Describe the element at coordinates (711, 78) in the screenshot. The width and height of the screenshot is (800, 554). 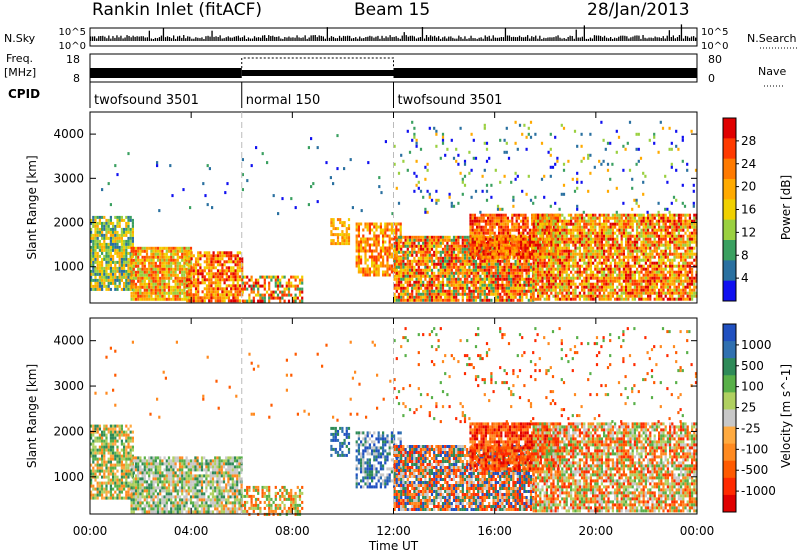
I see `nave-tick: 0` at that location.